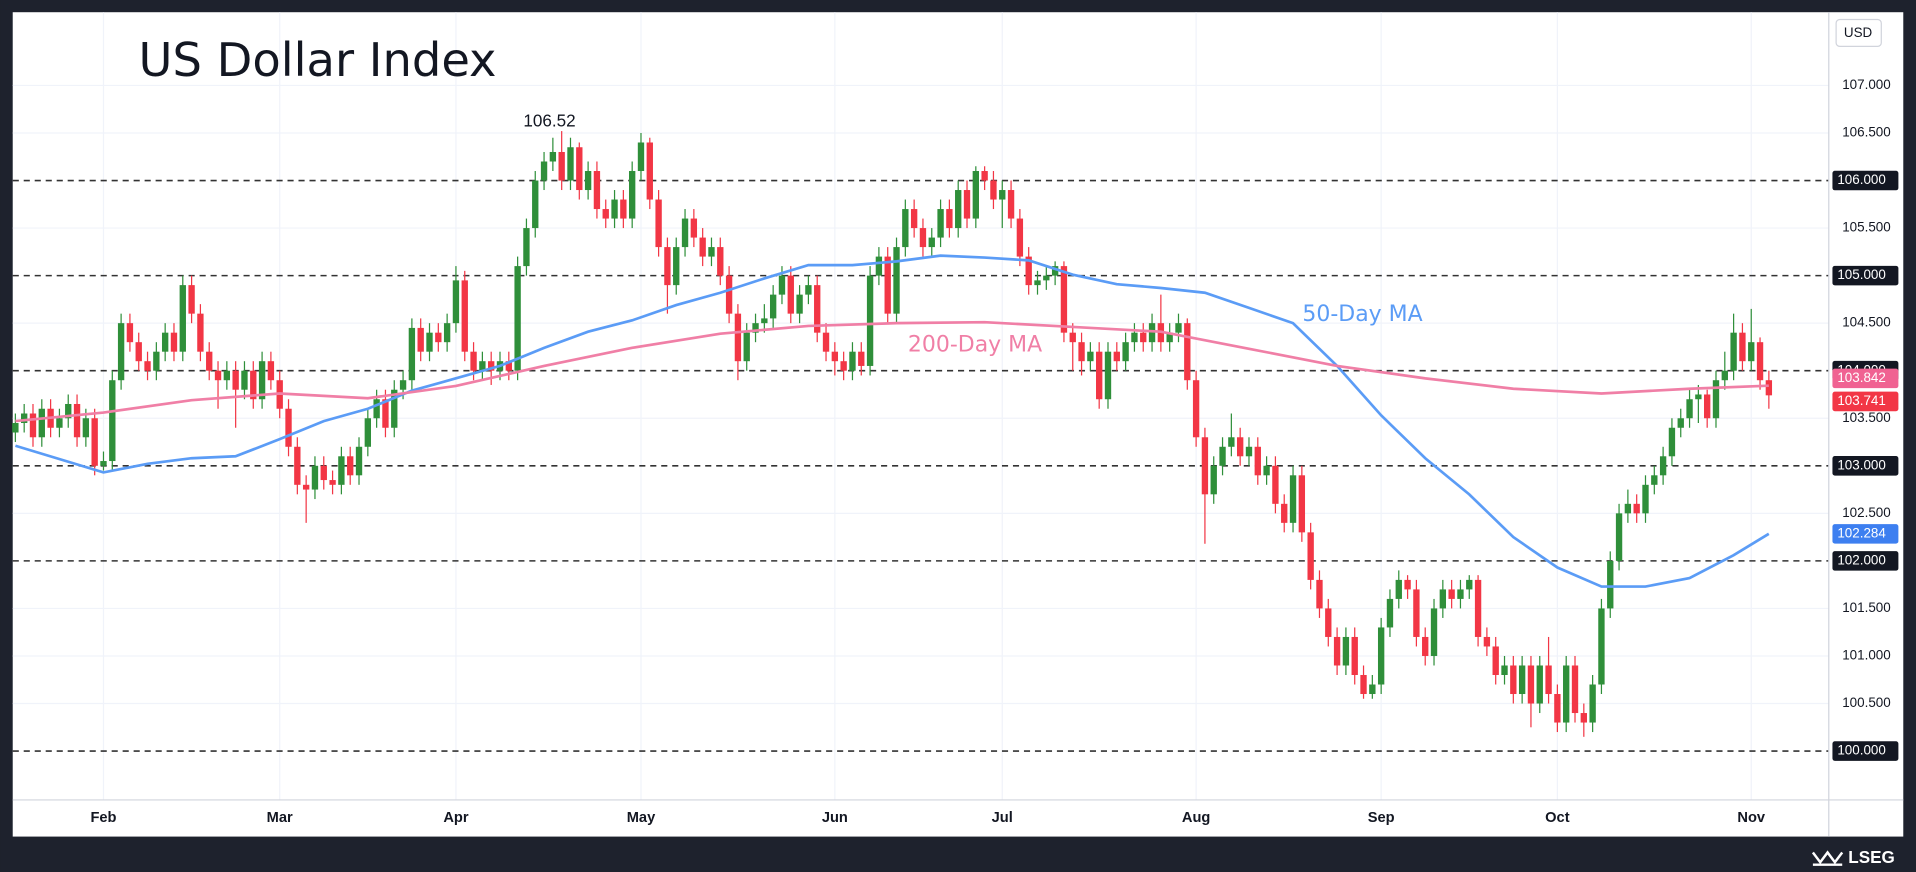 Image resolution: width=1916 pixels, height=872 pixels. What do you see at coordinates (1866, 702) in the screenshot?
I see `y-tick-label: 100.500` at bounding box center [1866, 702].